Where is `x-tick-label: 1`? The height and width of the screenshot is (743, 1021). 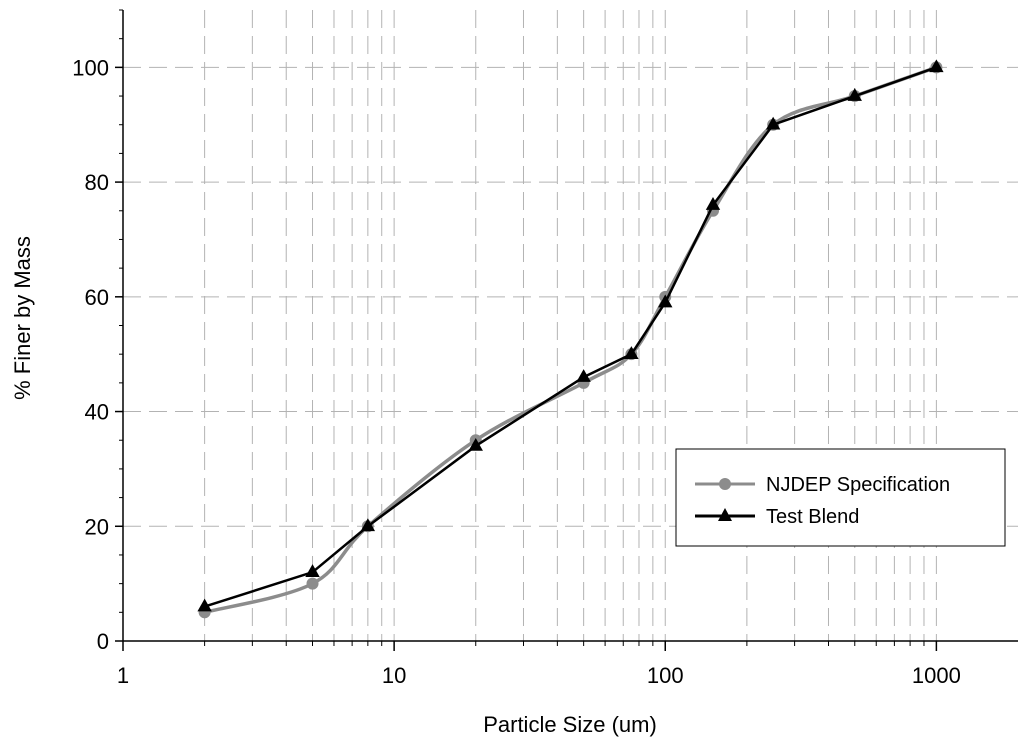
x-tick-label: 1 is located at coordinates (123, 675).